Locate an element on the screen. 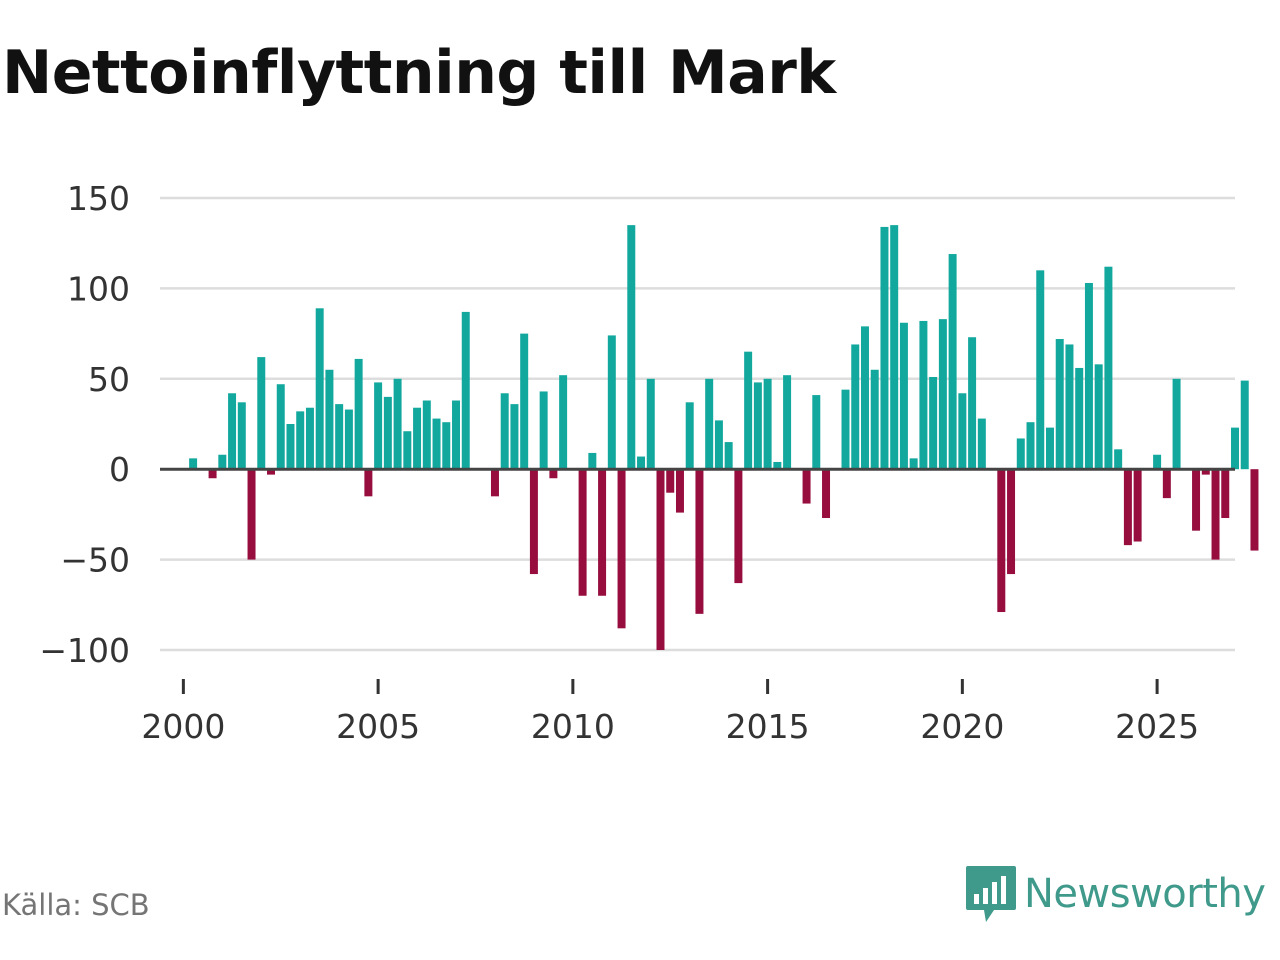  x-tick-label: 2025 is located at coordinates (1157, 726).